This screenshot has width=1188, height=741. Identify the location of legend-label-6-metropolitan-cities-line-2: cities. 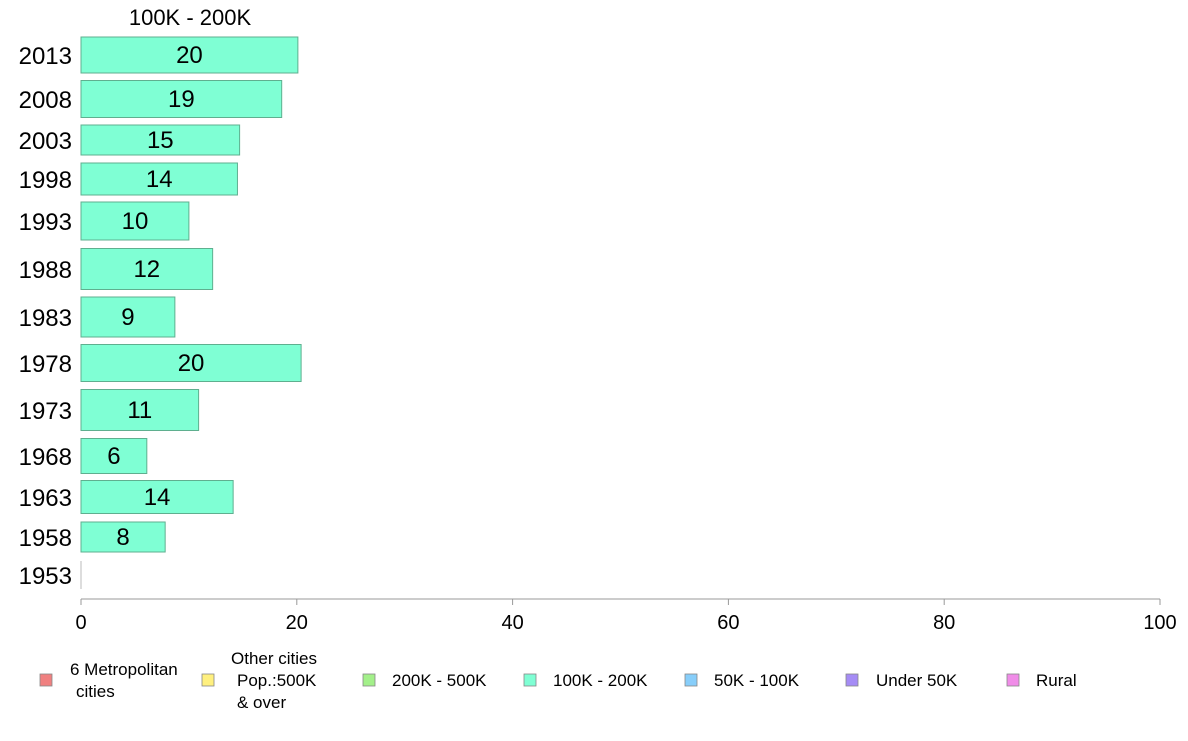
(95, 691).